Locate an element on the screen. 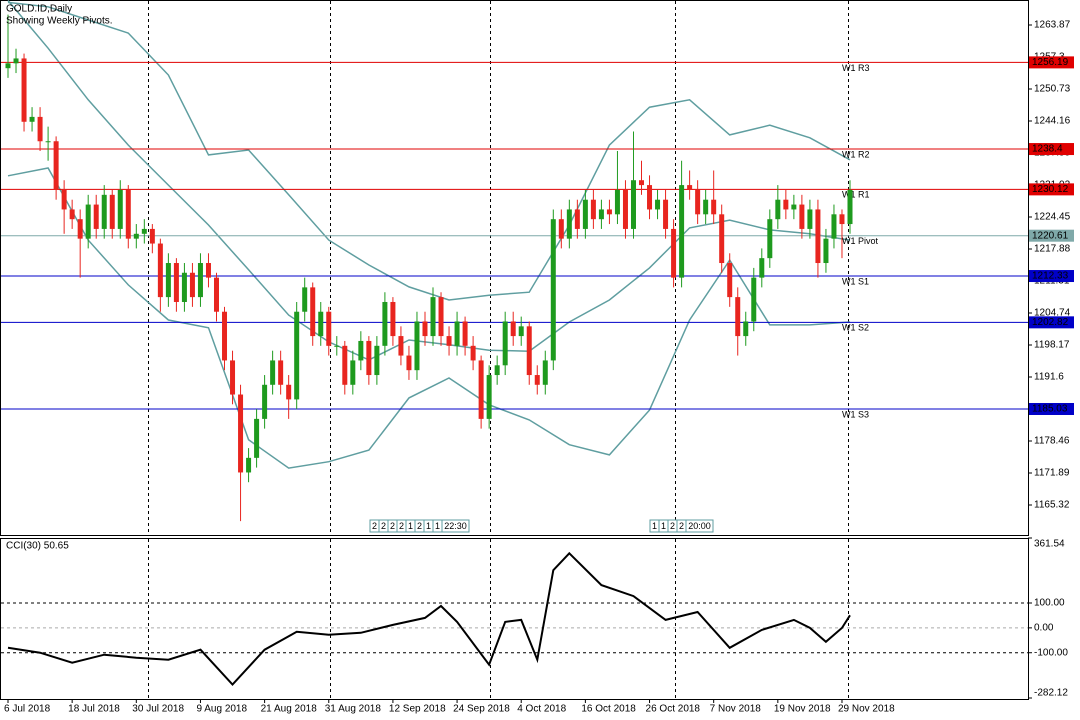 This screenshot has height=720, width=1080. price-box-label: 1202.82 is located at coordinates (1050, 322).